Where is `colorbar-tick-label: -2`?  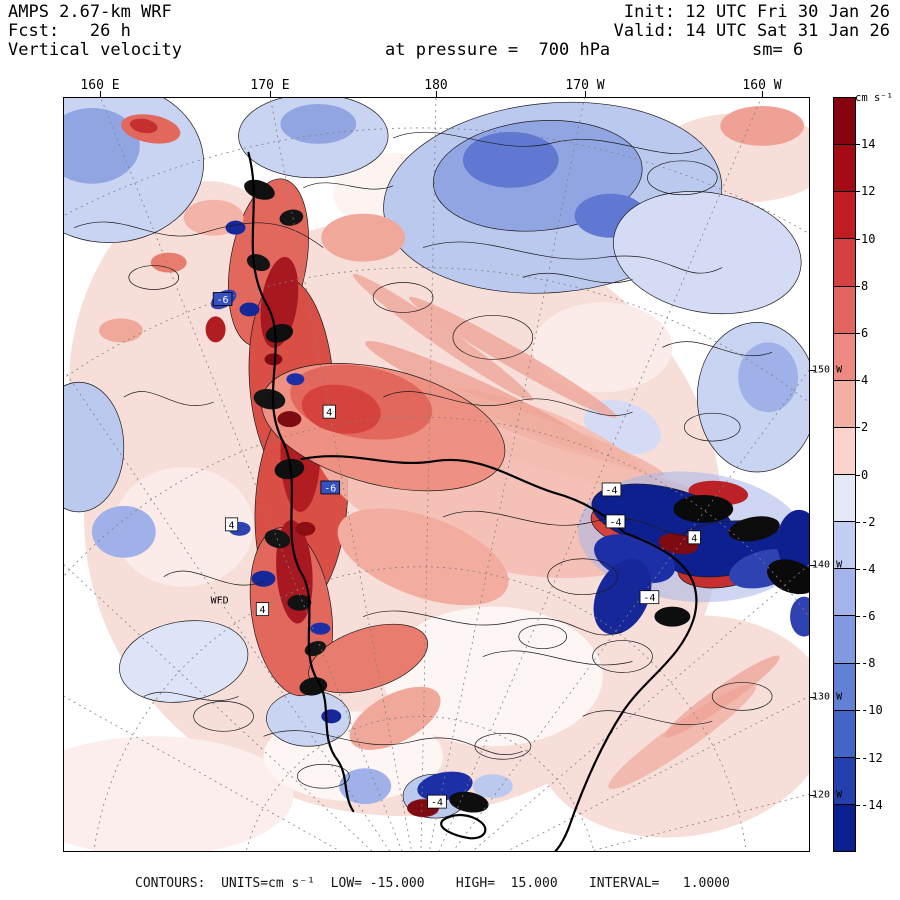
colorbar-tick-label: -2 is located at coordinates (868, 521).